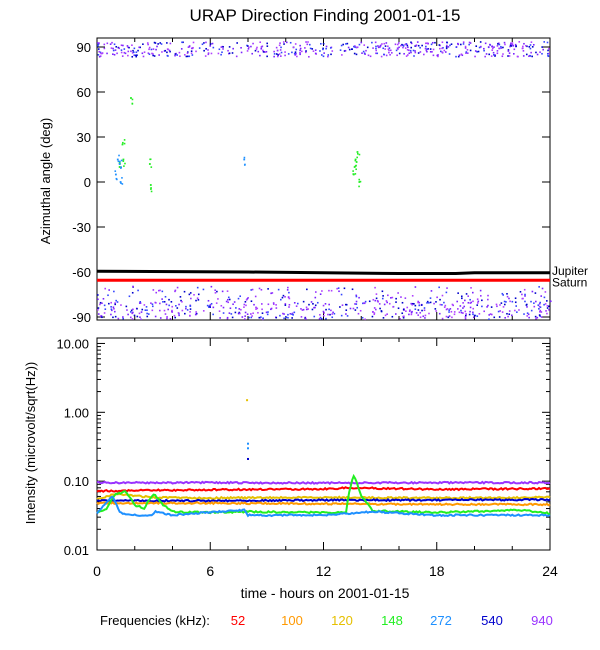 This screenshot has height=650, width=600. Describe the element at coordinates (542, 620) in the screenshot. I see `legend-item-940: 940` at that location.